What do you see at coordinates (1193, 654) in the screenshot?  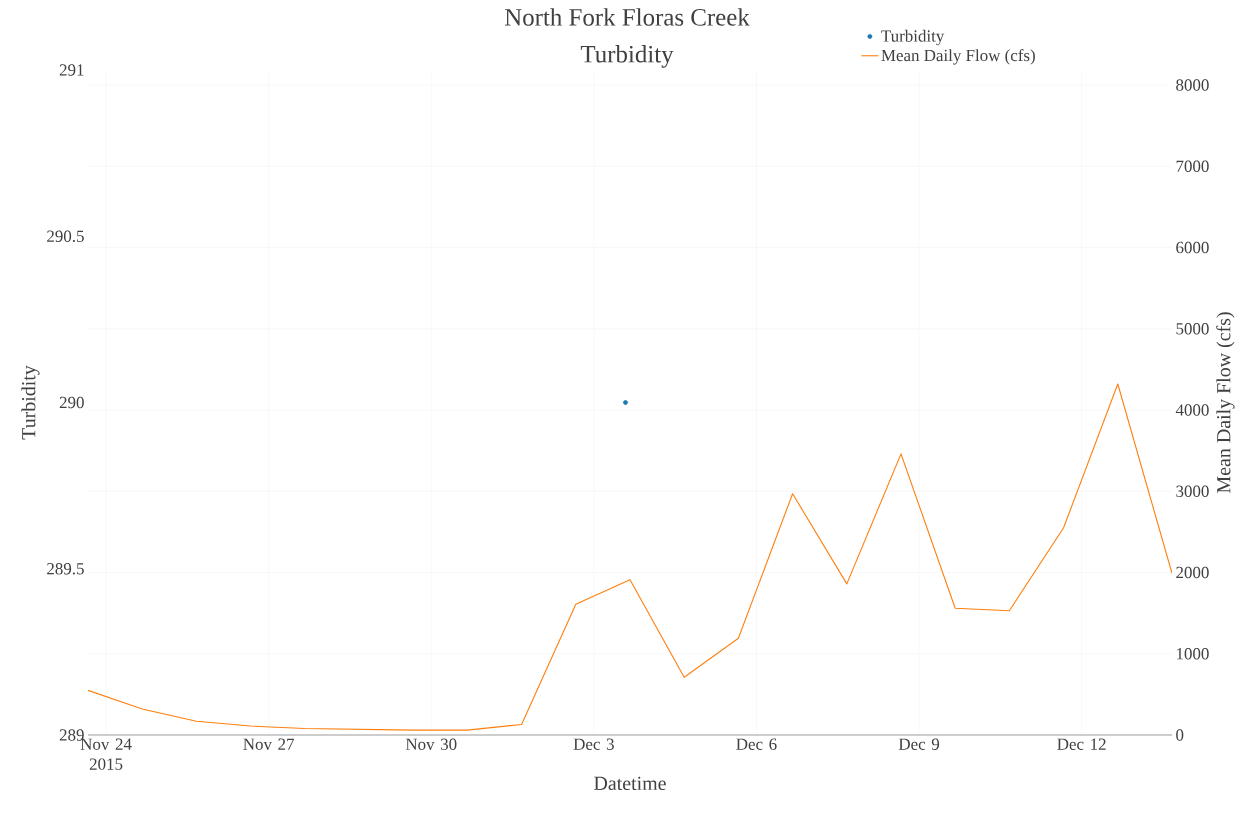 I see `y2-tick-label: 1000` at bounding box center [1193, 654].